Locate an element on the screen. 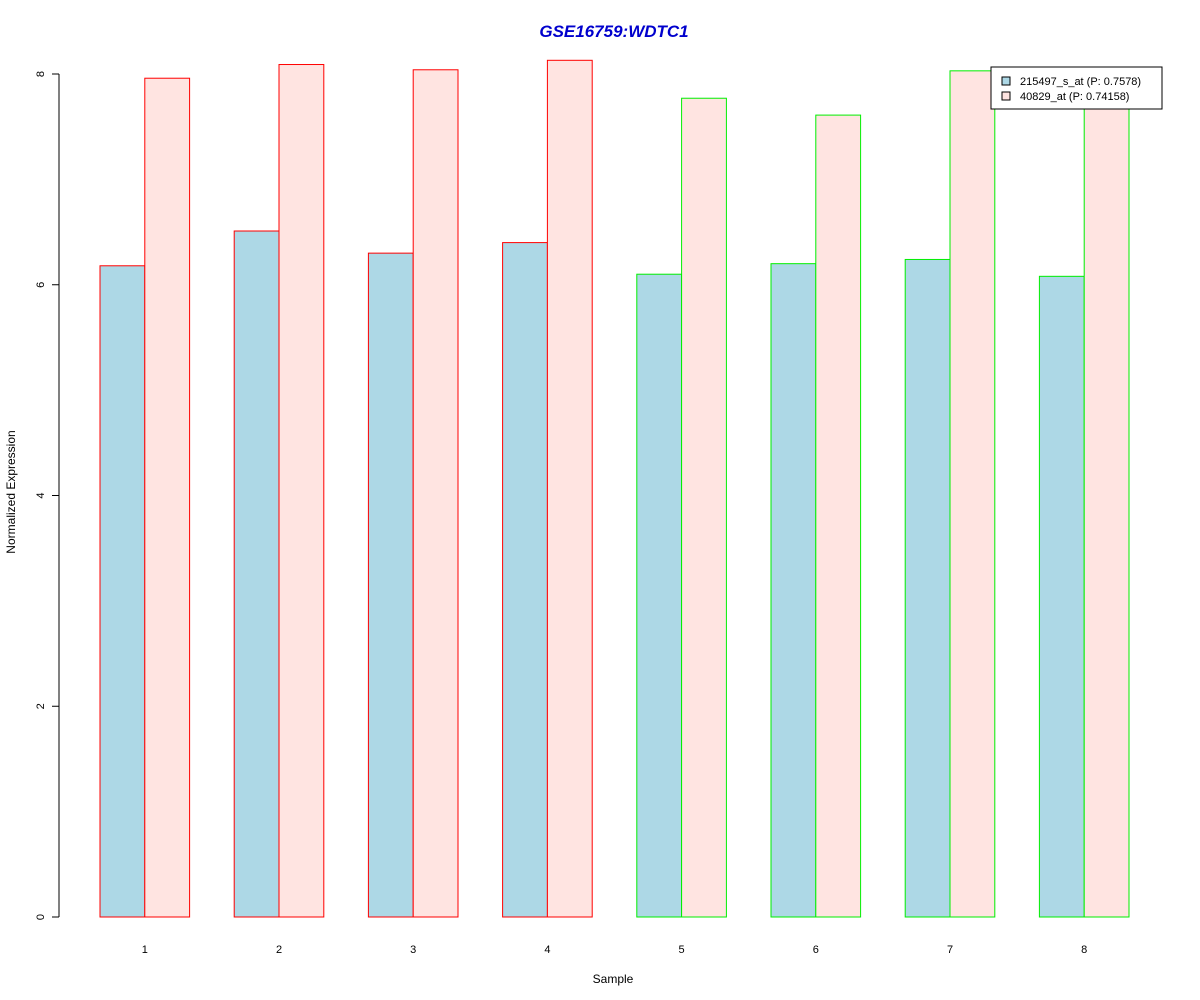 The height and width of the screenshot is (1000, 1200). x-tick-label: 5 is located at coordinates (682, 950).